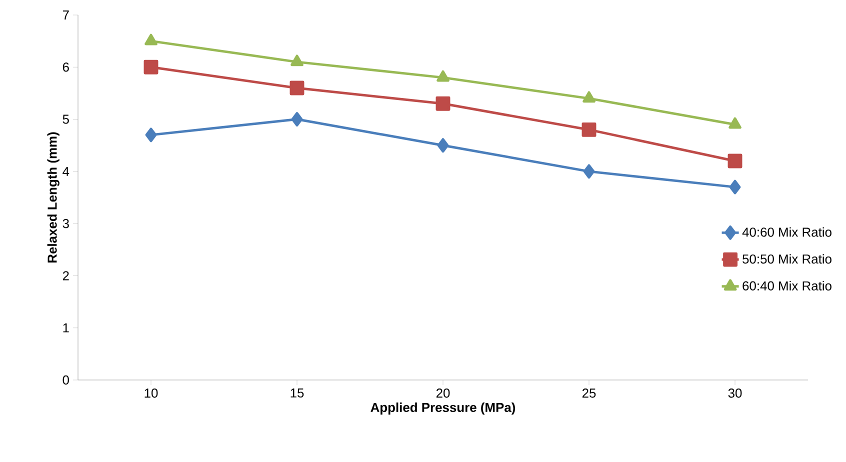 This screenshot has width=846, height=462. What do you see at coordinates (65, 67) in the screenshot?
I see `y-tick-label: 6` at bounding box center [65, 67].